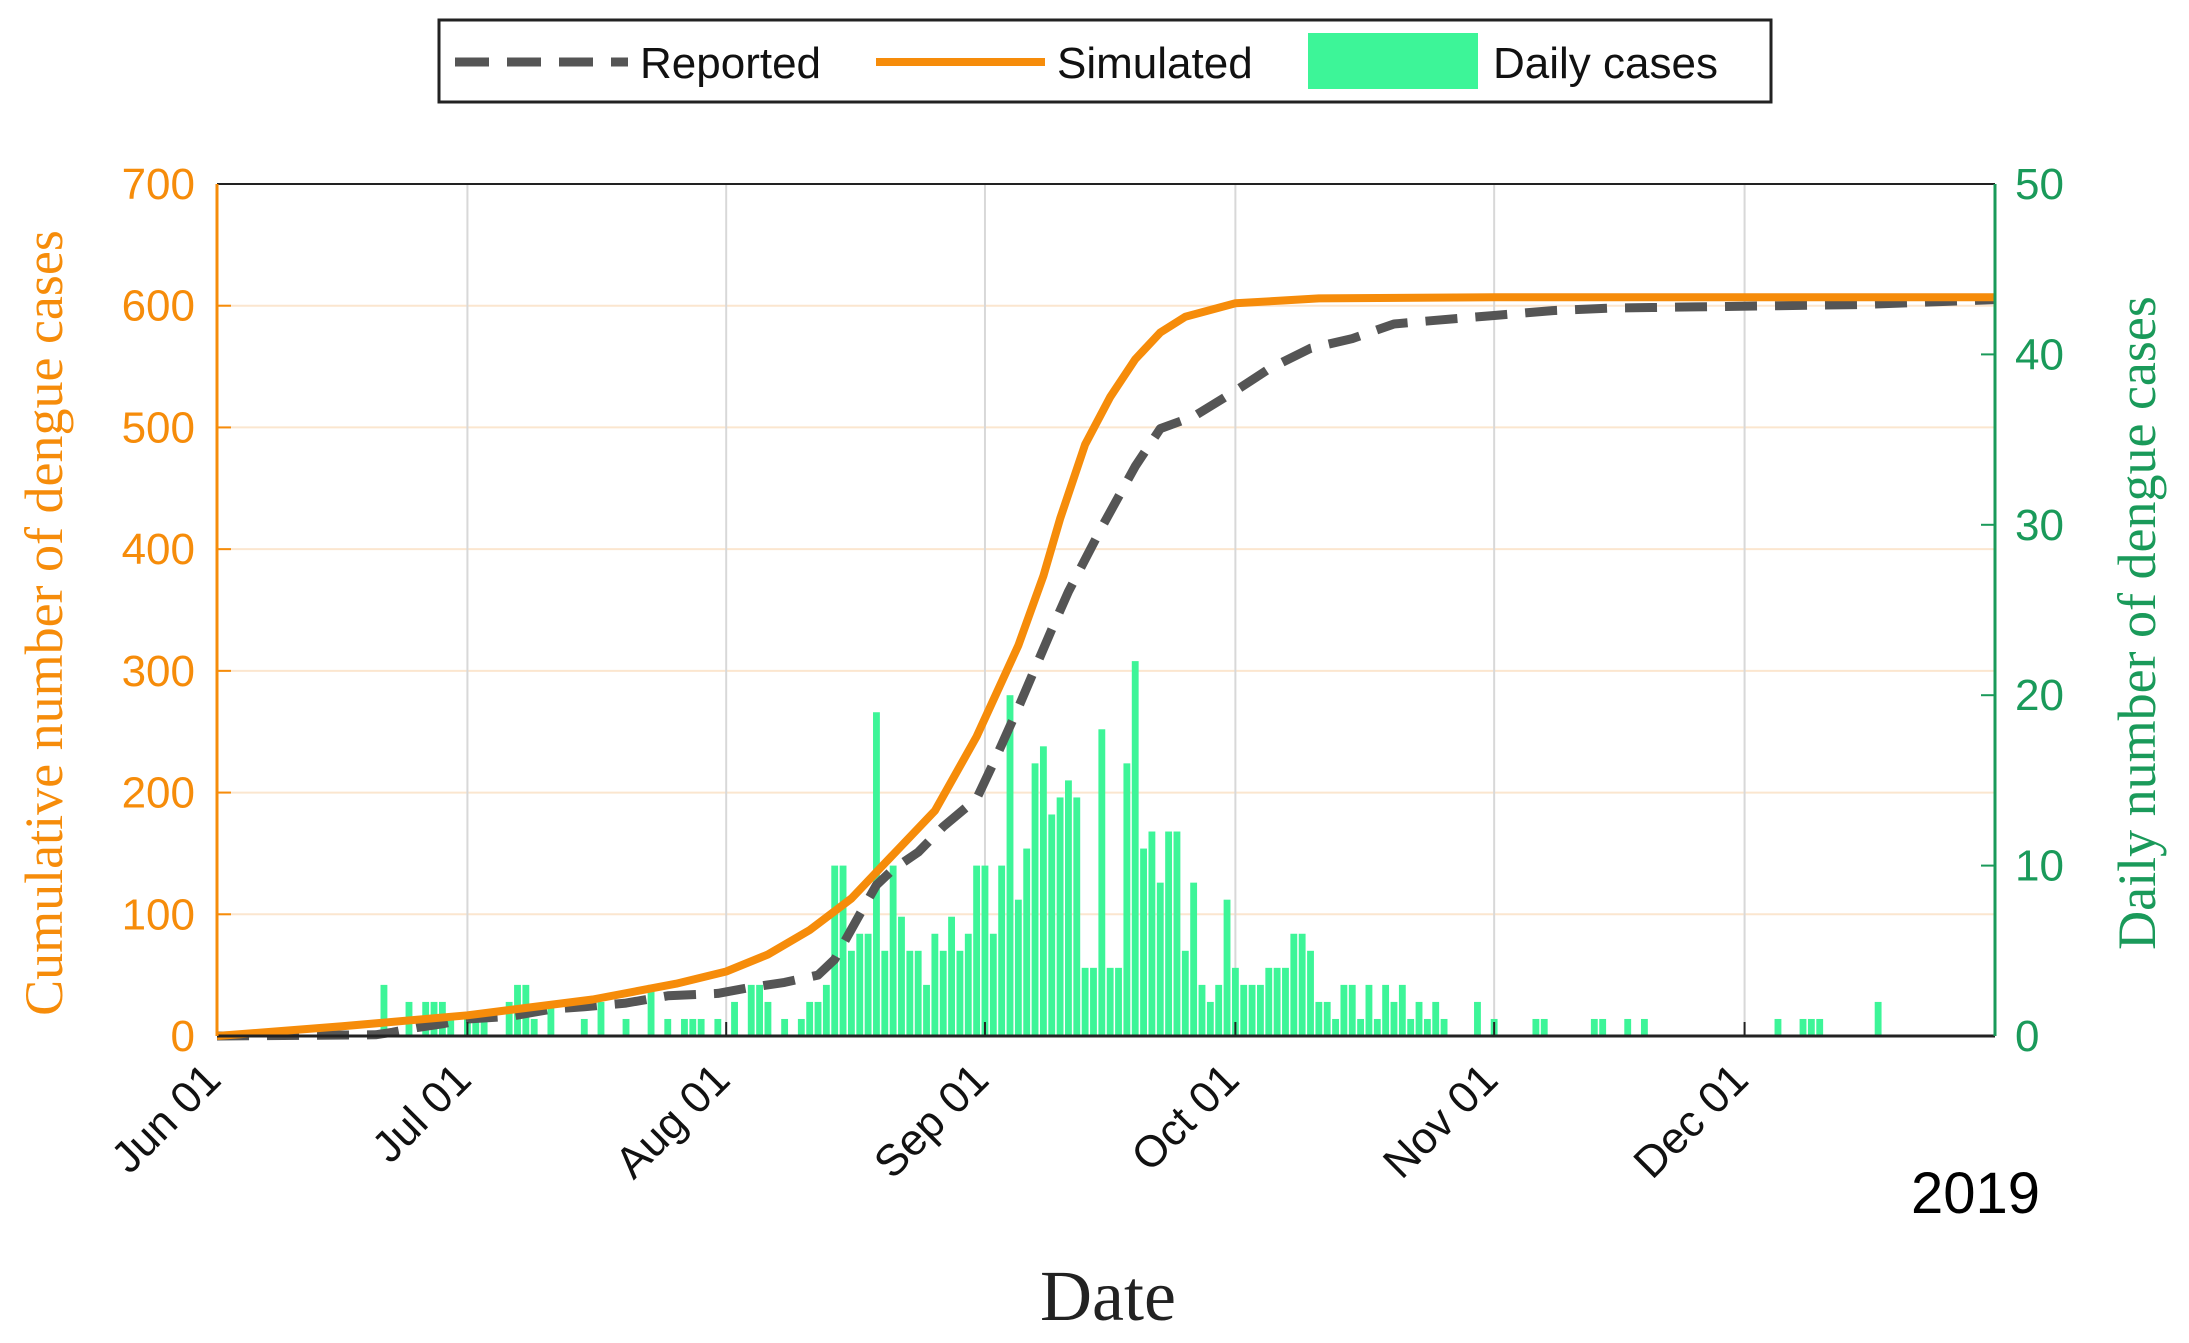 The width and height of the screenshot is (2189, 1343). What do you see at coordinates (158, 914) in the screenshot?
I see `left-tick-label: 100` at bounding box center [158, 914].